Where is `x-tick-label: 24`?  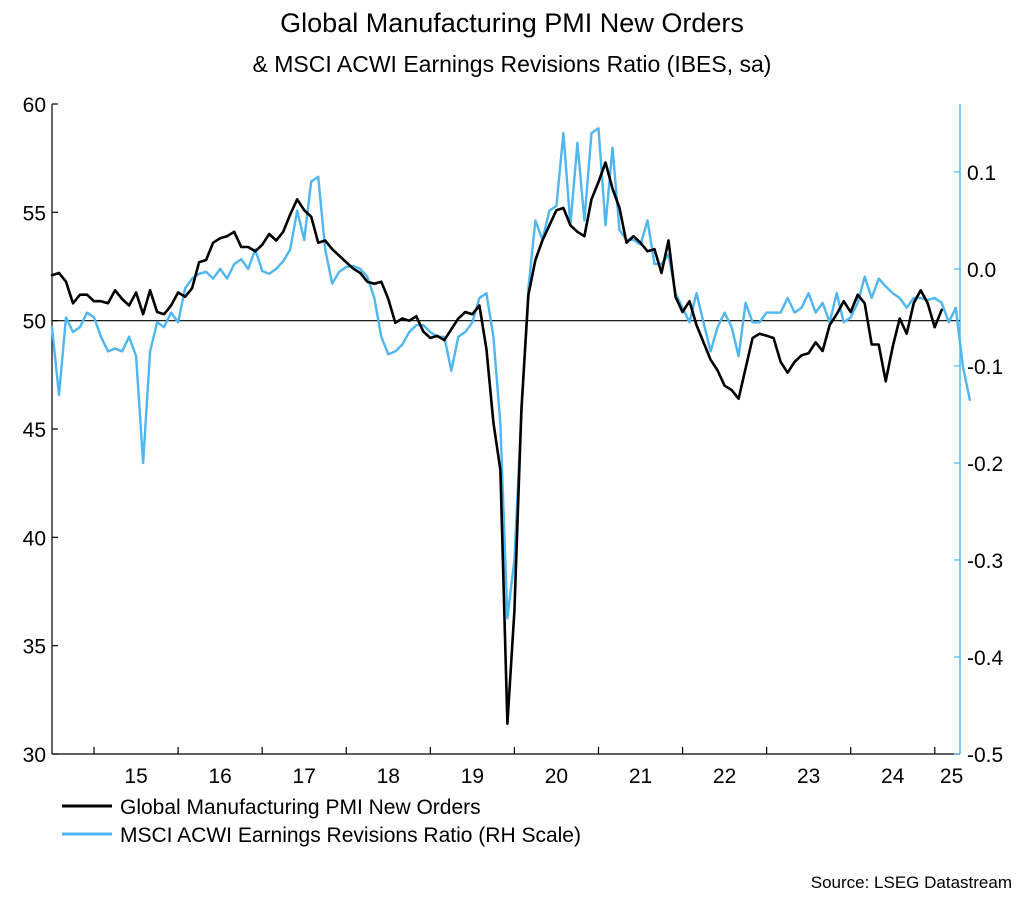
x-tick-label: 24 is located at coordinates (893, 776).